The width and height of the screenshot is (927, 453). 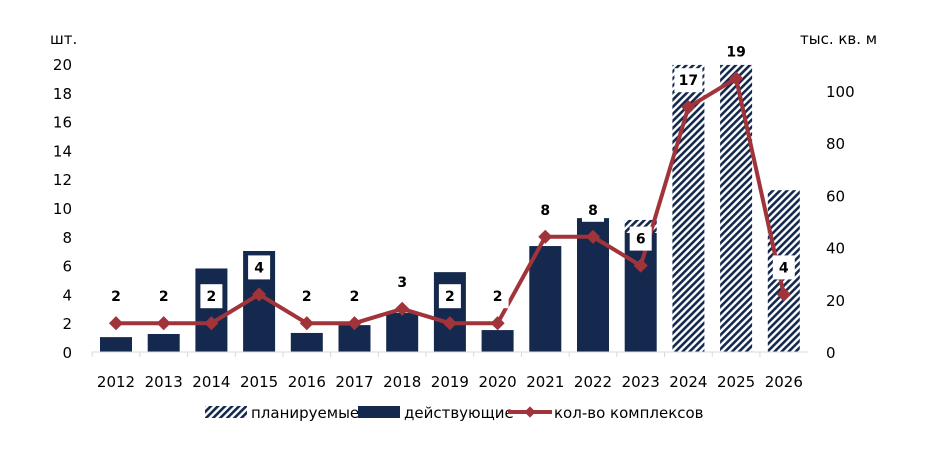 What do you see at coordinates (307, 382) in the screenshot?
I see `x-tick-label: 2016` at bounding box center [307, 382].